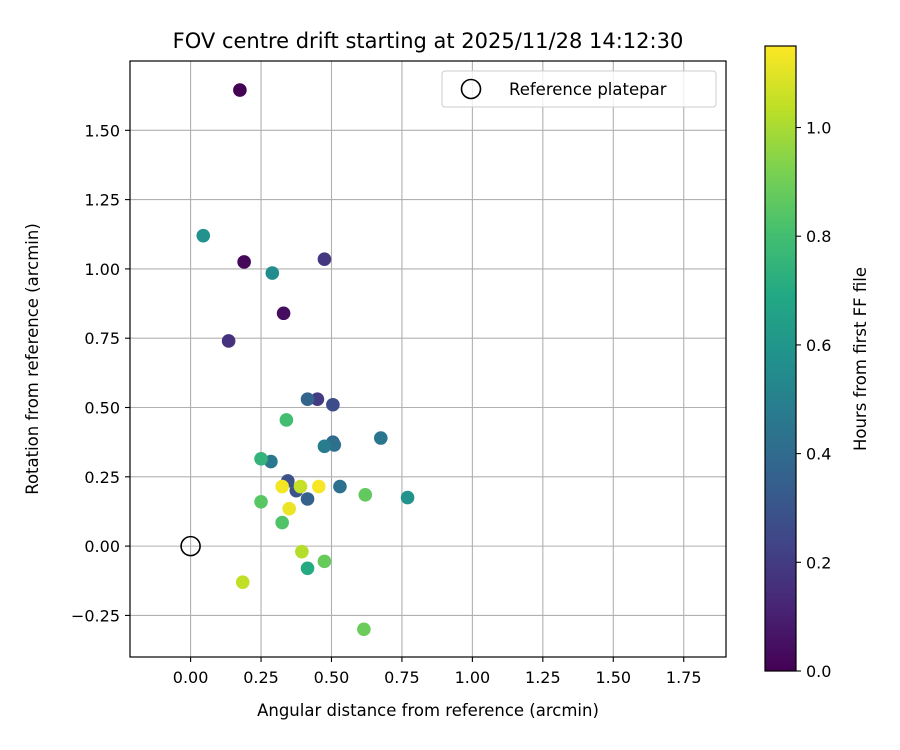  I want to click on colorbar-tick-label: 1.0, so click(818, 128).